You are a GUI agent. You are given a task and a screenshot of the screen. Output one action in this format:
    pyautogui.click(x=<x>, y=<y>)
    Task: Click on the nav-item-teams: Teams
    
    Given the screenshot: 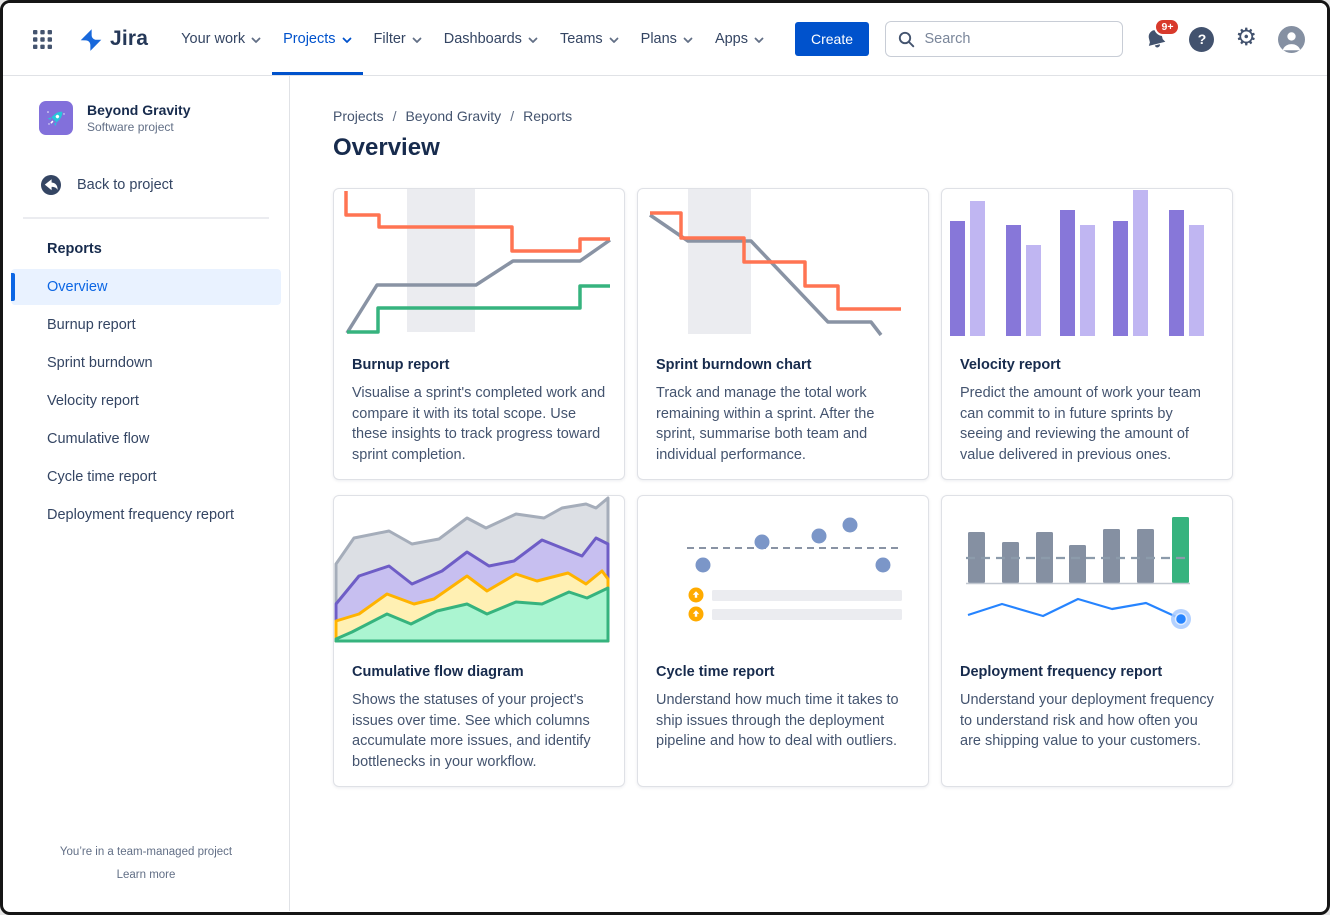 What is the action you would take?
    pyautogui.click(x=589, y=39)
    